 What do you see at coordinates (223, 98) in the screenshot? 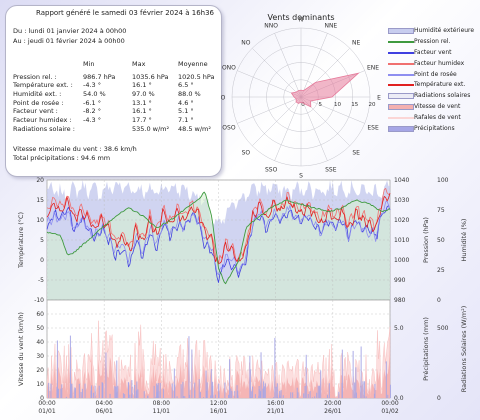
I see `rose-direction-label: O` at bounding box center [223, 98].